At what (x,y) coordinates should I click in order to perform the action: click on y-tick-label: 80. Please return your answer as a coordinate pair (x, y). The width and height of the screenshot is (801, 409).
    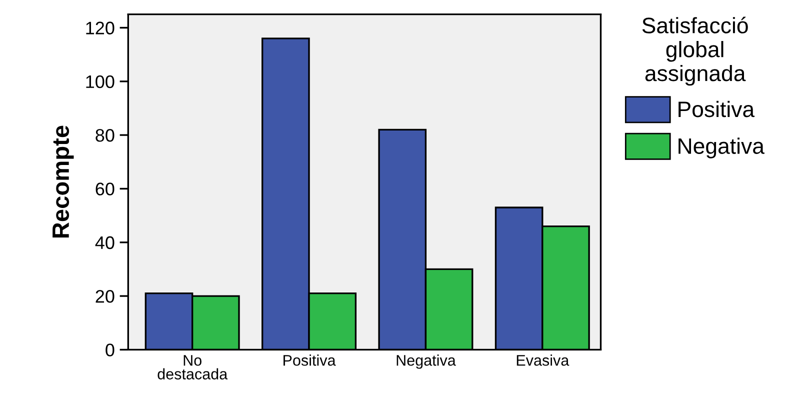
    Looking at the image, I should click on (105, 135).